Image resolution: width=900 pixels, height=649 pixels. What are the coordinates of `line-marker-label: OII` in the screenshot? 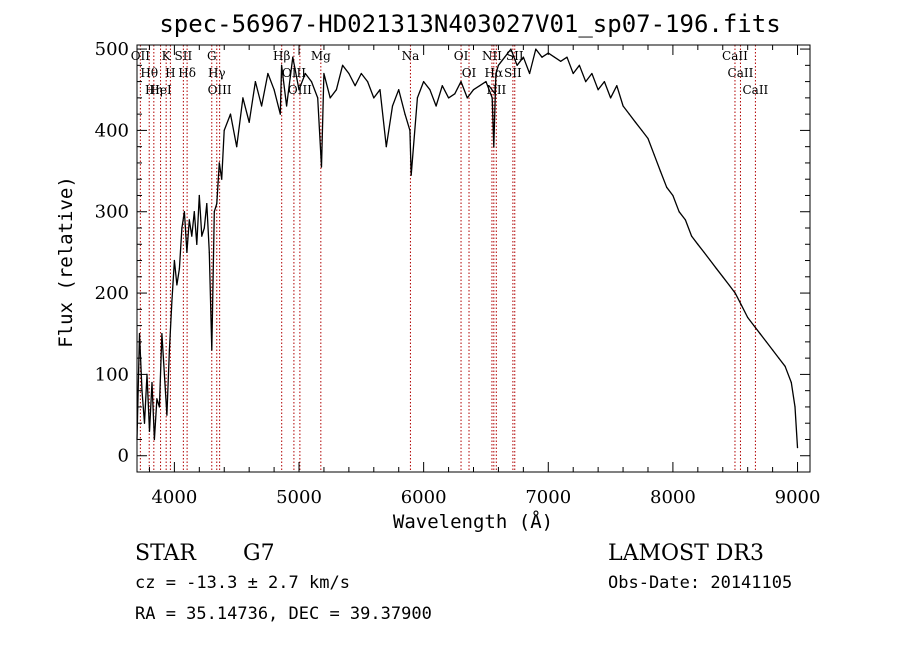 It's located at (141, 56).